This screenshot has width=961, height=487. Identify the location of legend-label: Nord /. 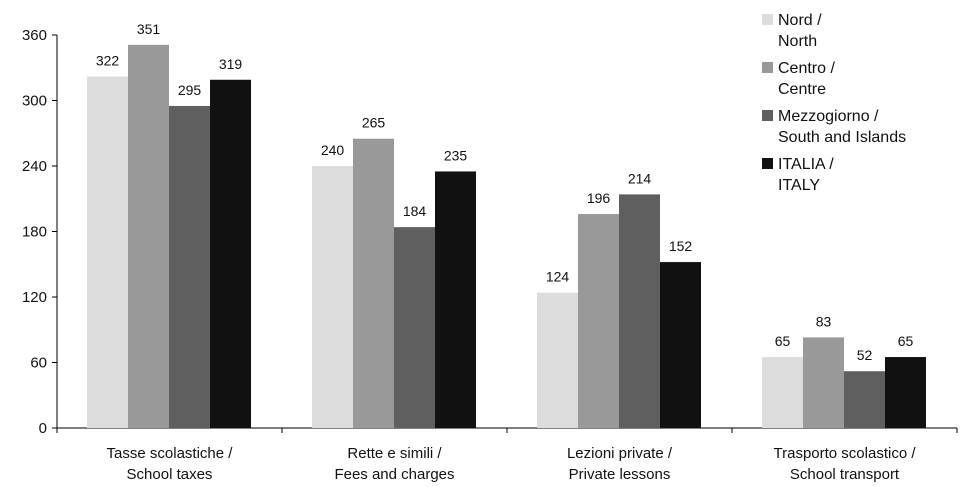
(800, 20).